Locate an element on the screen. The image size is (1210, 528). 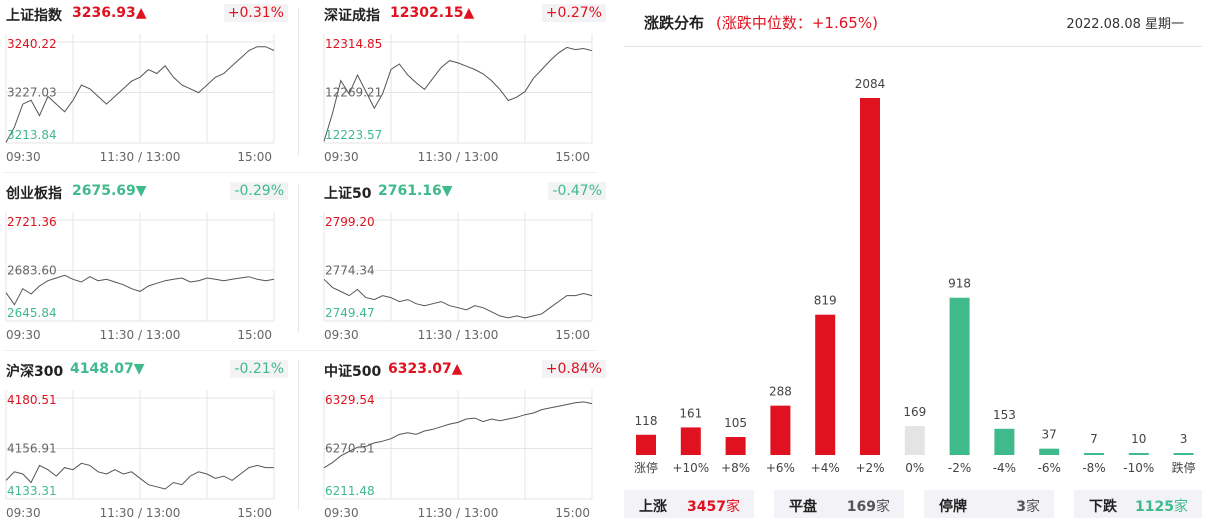
bar-value-label: 2084 is located at coordinates (870, 84).